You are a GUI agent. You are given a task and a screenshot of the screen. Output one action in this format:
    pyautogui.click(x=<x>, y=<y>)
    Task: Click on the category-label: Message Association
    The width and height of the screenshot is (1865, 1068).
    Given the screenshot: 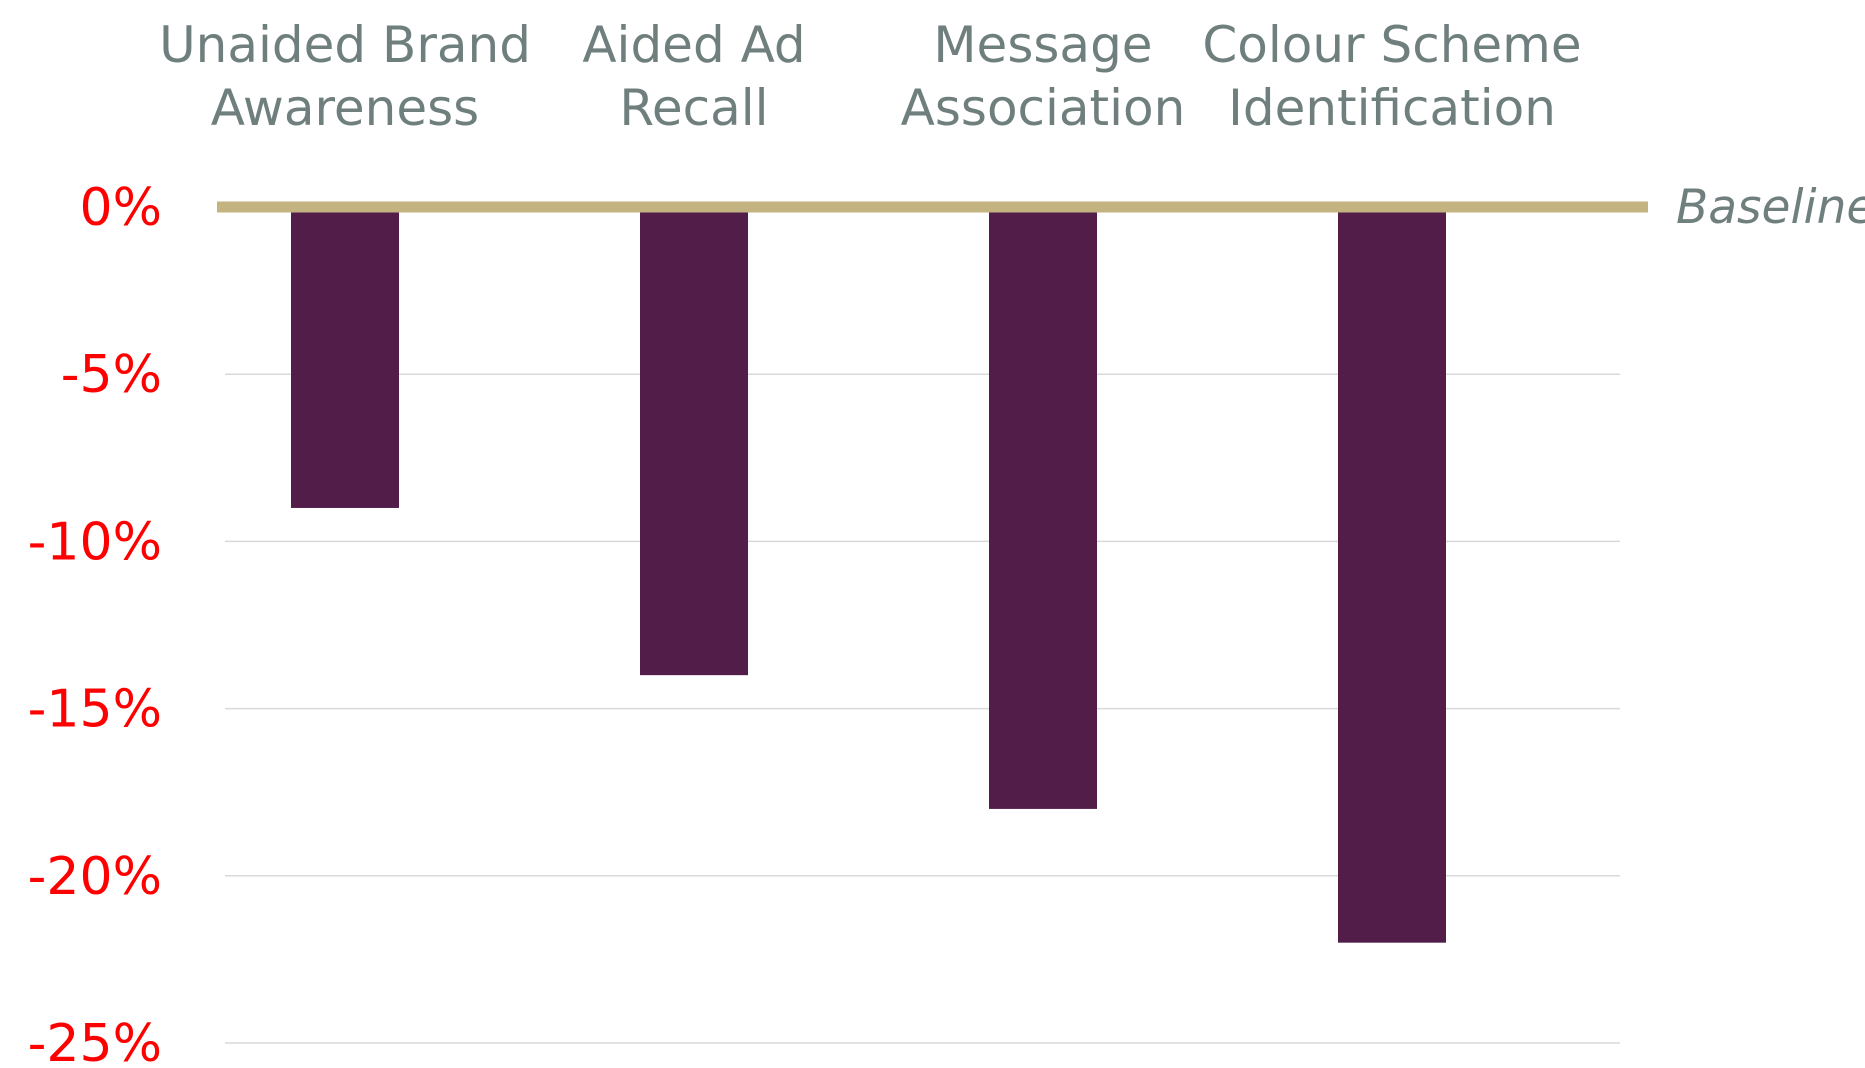 What is the action you would take?
    pyautogui.click(x=1043, y=76)
    